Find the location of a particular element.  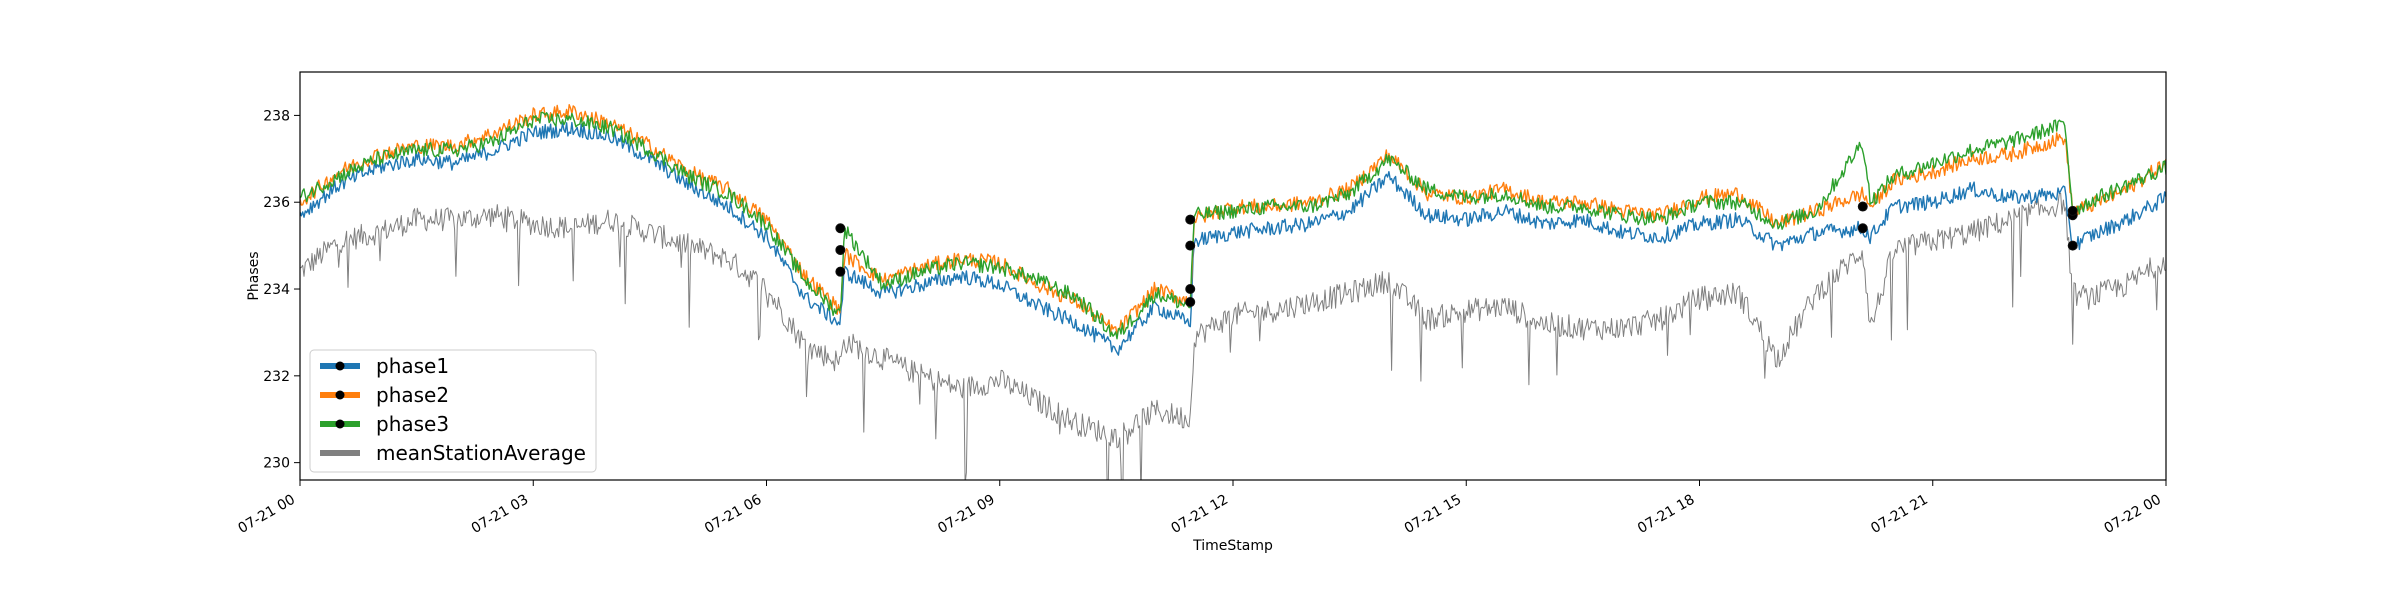

y-tick-label: 230 is located at coordinates (276, 464).